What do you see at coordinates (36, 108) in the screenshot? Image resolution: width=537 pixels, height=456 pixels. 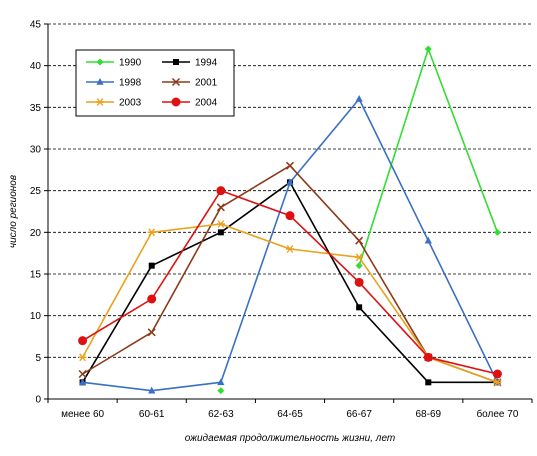 I see `y-tick-label: 35` at bounding box center [36, 108].